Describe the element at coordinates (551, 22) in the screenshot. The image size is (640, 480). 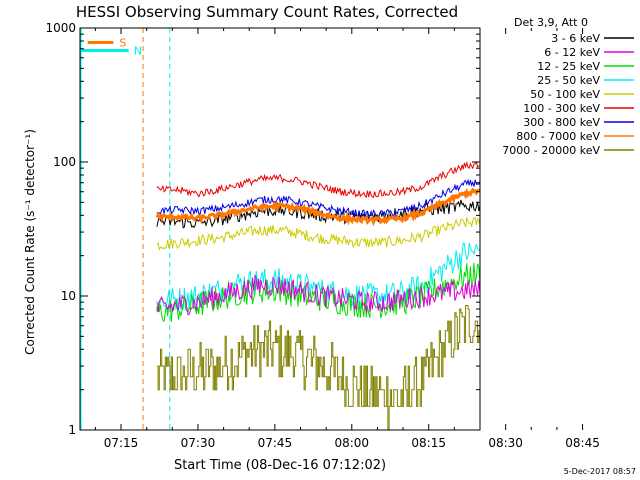
I see `legend-header: Det 3,9, Att 0` at that location.